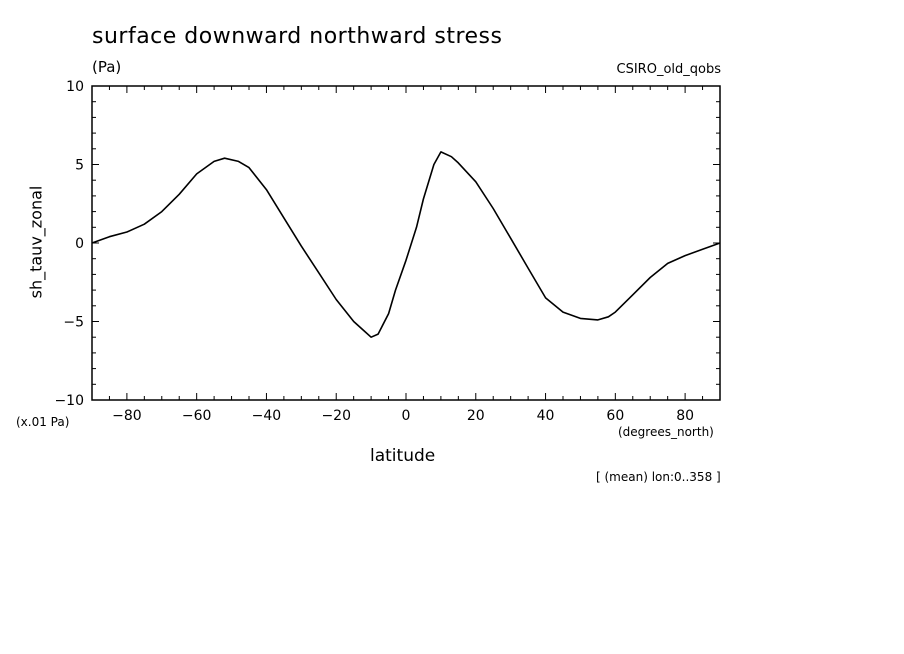 Image resolution: width=904 pixels, height=654 pixels. What do you see at coordinates (406, 416) in the screenshot?
I see `x-tick-label: 0` at bounding box center [406, 416].